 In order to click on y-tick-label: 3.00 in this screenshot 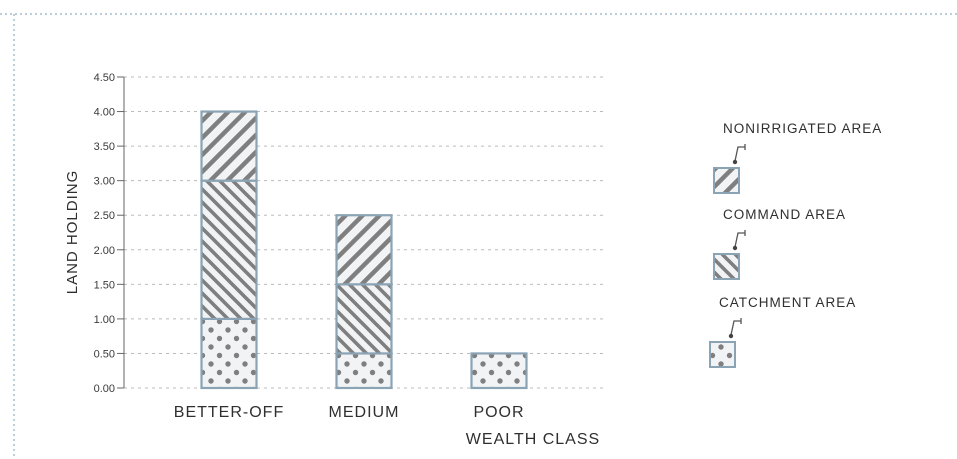, I will do `click(104, 182)`.